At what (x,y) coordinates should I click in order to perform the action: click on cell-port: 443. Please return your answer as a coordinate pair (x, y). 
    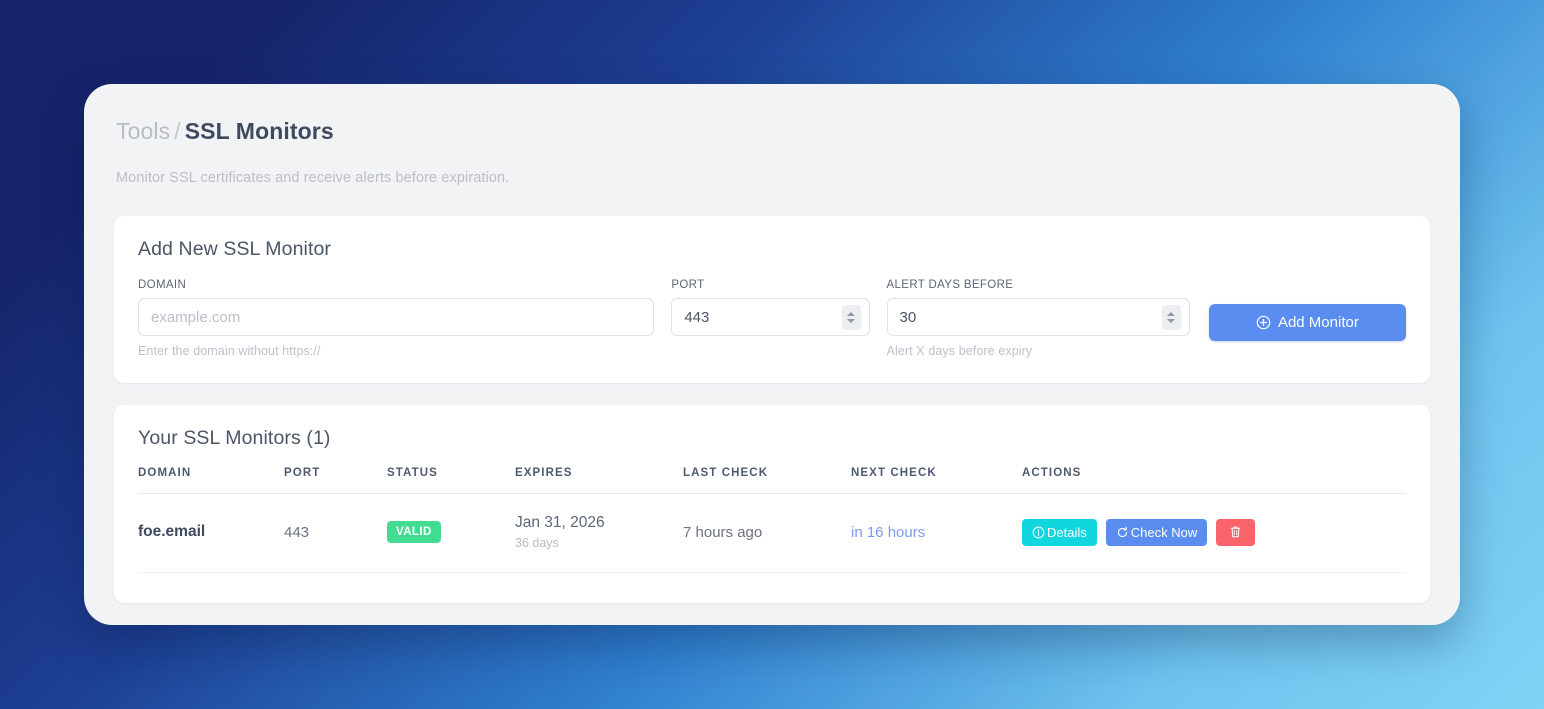
    Looking at the image, I should click on (335, 533).